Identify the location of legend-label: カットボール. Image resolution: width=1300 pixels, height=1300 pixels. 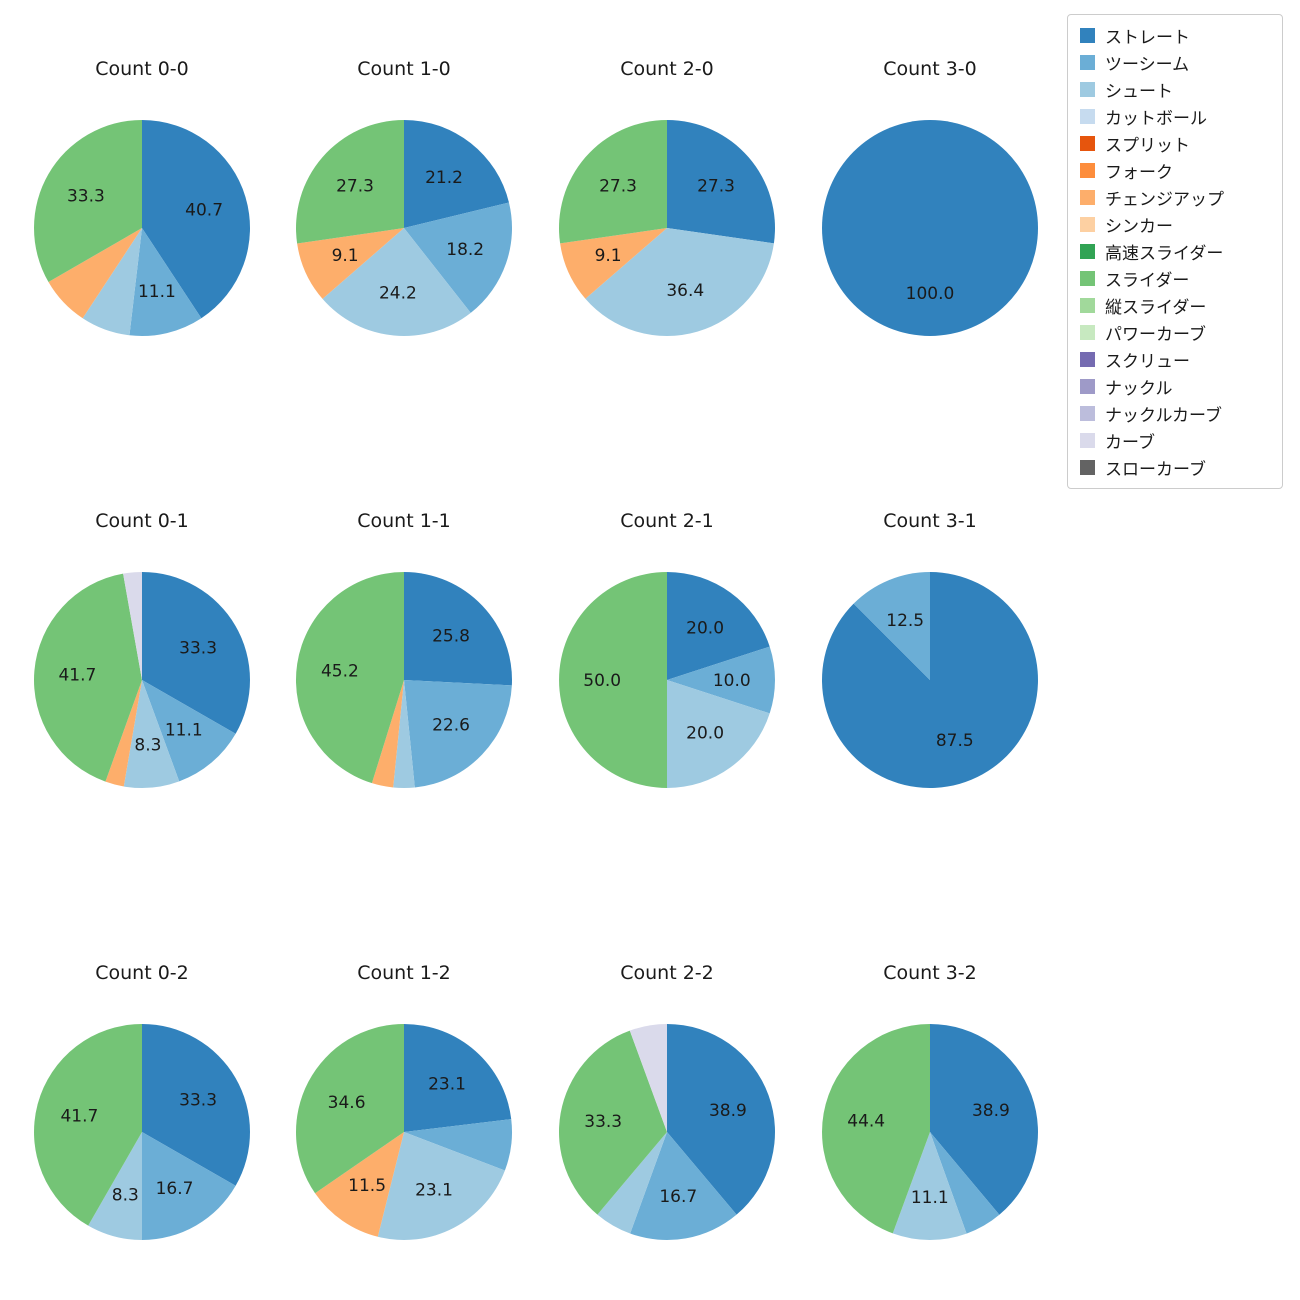
(1156, 119).